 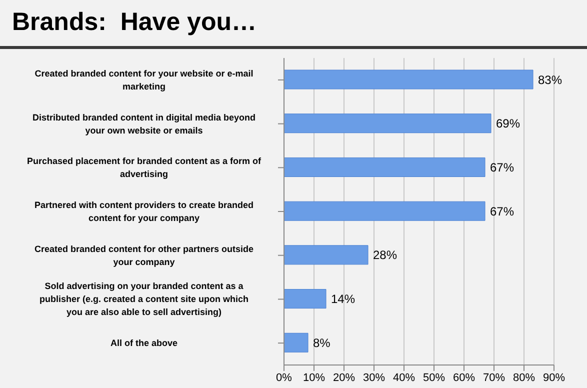 What do you see at coordinates (144, 80) in the screenshot?
I see `y-tick-label: Created branded content for your website or e-mail marketing` at bounding box center [144, 80].